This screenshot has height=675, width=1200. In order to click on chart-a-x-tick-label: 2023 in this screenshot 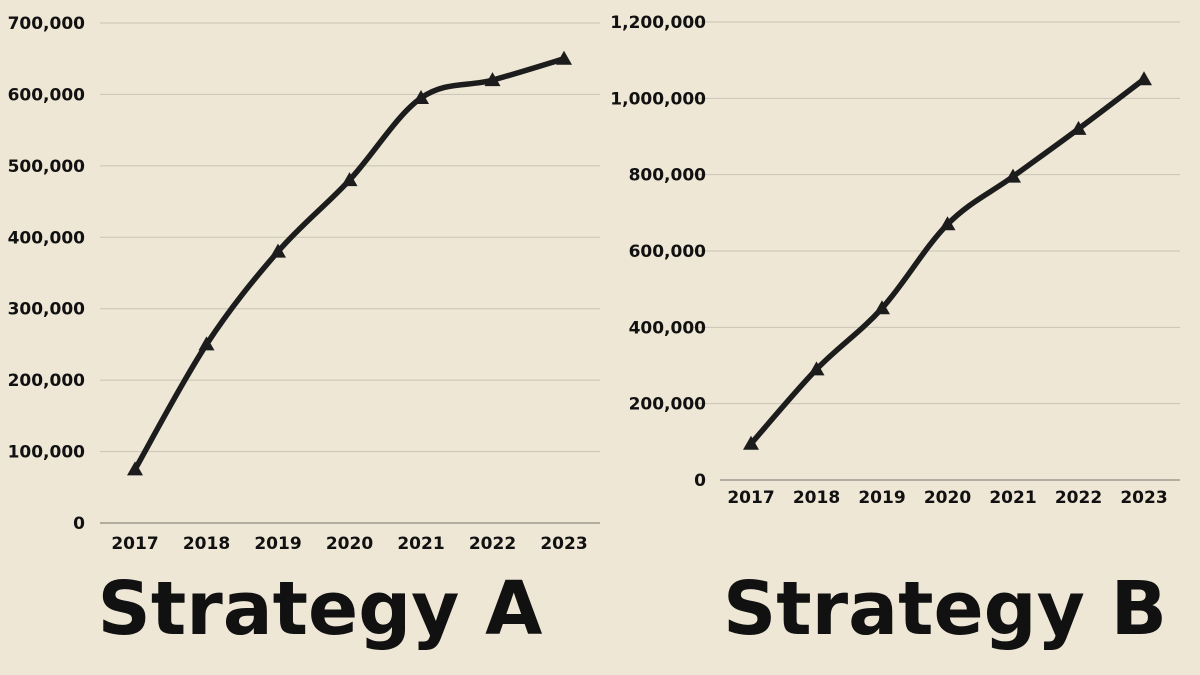, I will do `click(563, 544)`.